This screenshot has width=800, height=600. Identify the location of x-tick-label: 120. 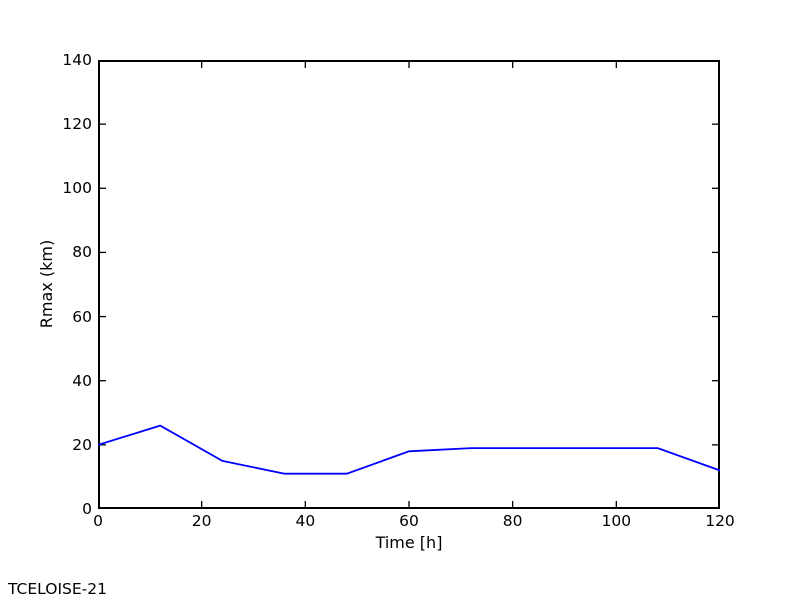
(720, 521).